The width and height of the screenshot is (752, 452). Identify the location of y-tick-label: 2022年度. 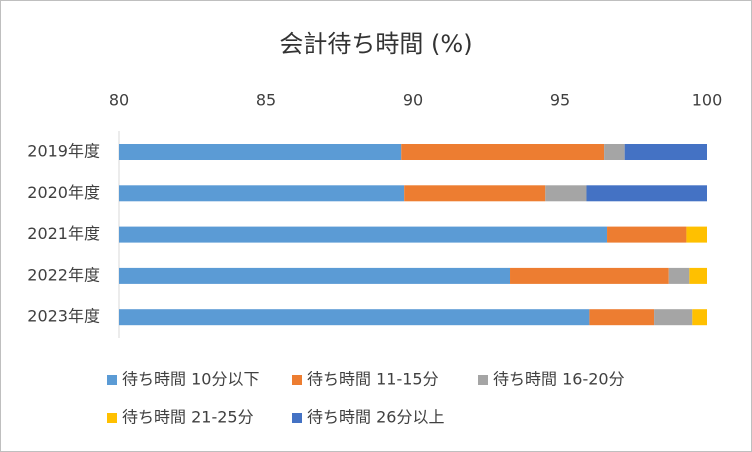
(63, 274).